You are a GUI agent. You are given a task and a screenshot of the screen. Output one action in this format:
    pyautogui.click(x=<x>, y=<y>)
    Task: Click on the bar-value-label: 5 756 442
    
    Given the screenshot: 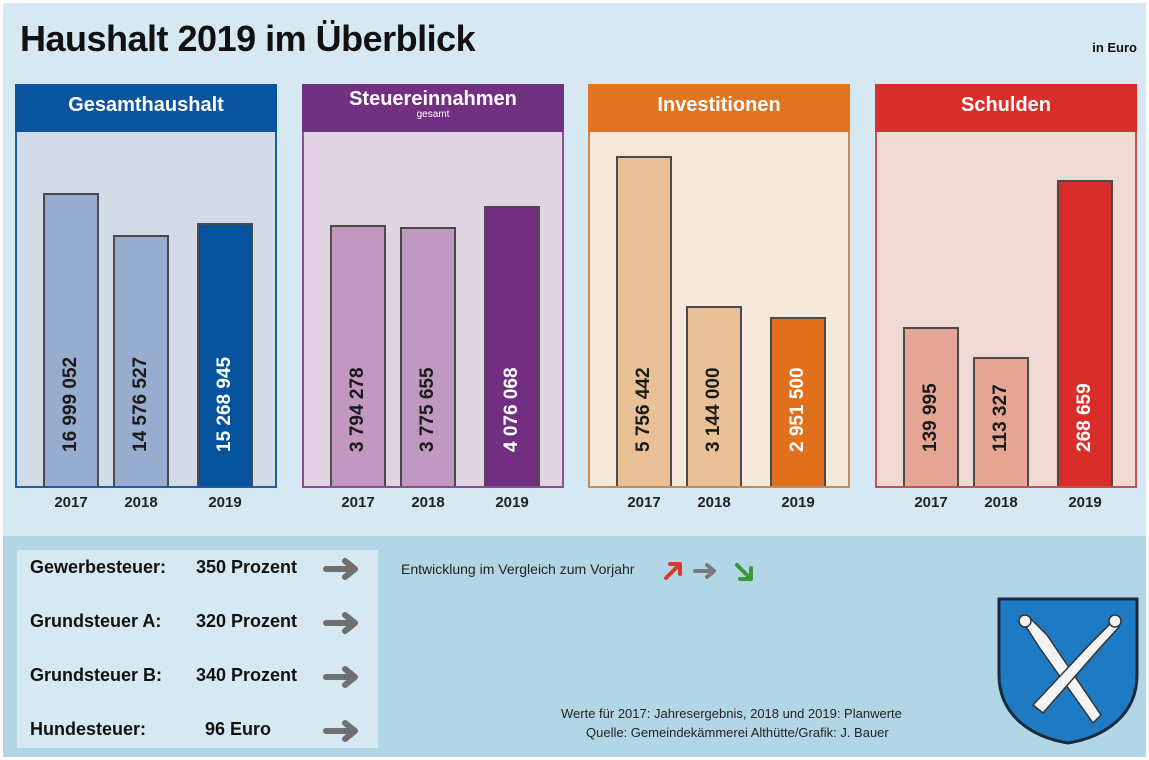 What is the action you would take?
    pyautogui.click(x=643, y=409)
    